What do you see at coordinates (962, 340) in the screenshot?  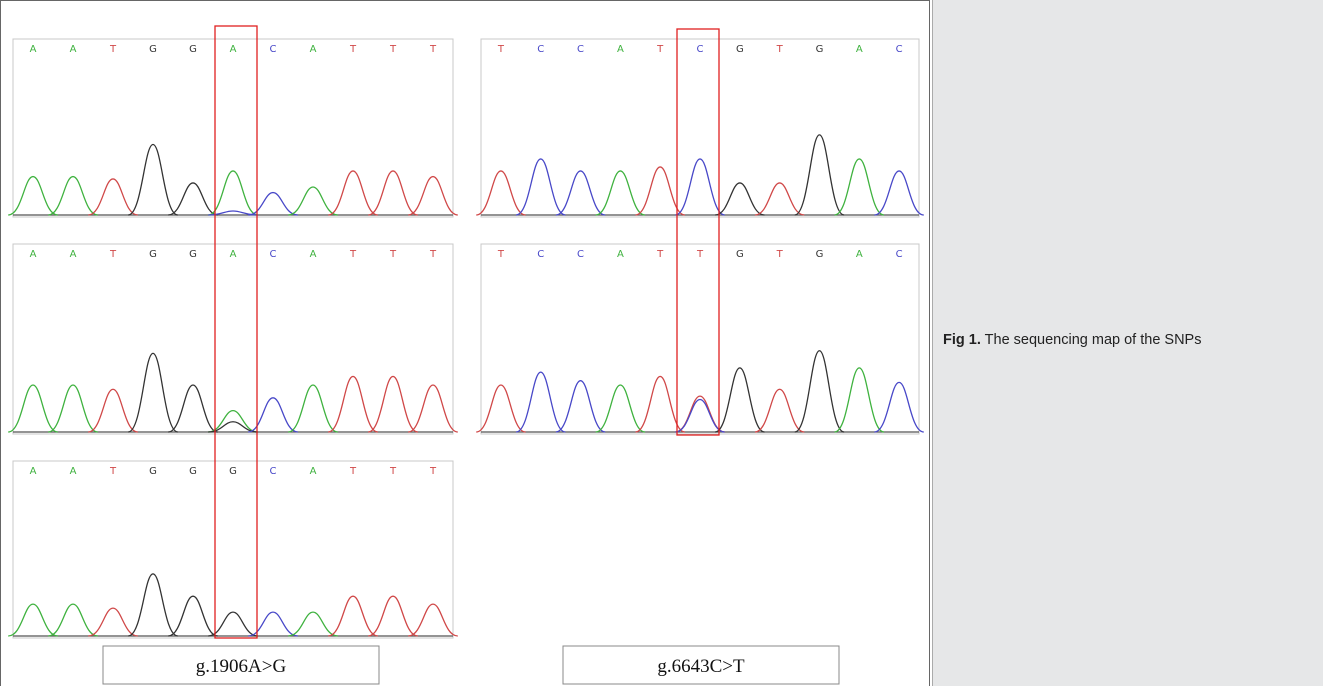 I see `caption-label: Fig 1.` at bounding box center [962, 340].